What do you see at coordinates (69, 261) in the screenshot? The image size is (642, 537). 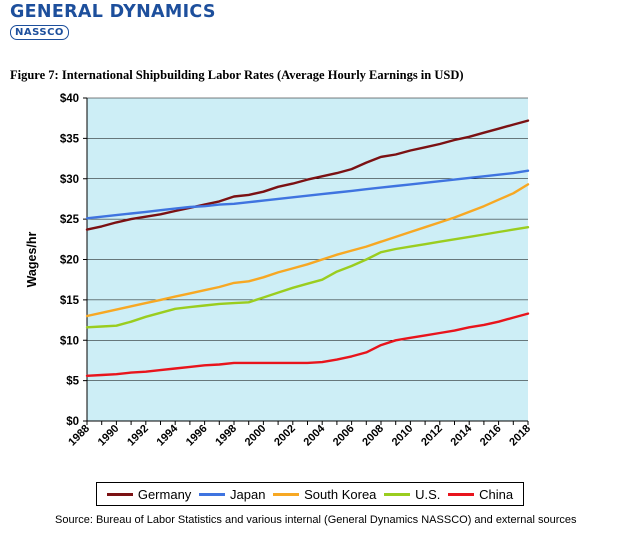 I see `y-tick-label: $20` at bounding box center [69, 261].